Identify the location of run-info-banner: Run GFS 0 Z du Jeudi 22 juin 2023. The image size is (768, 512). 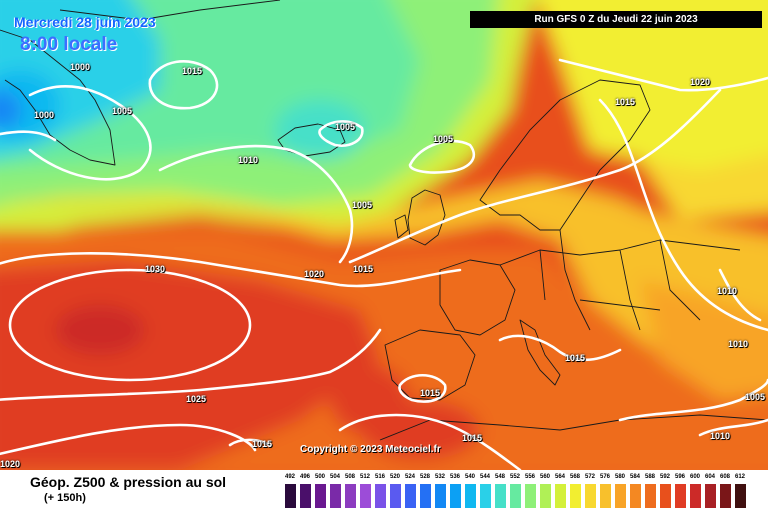
(616, 19).